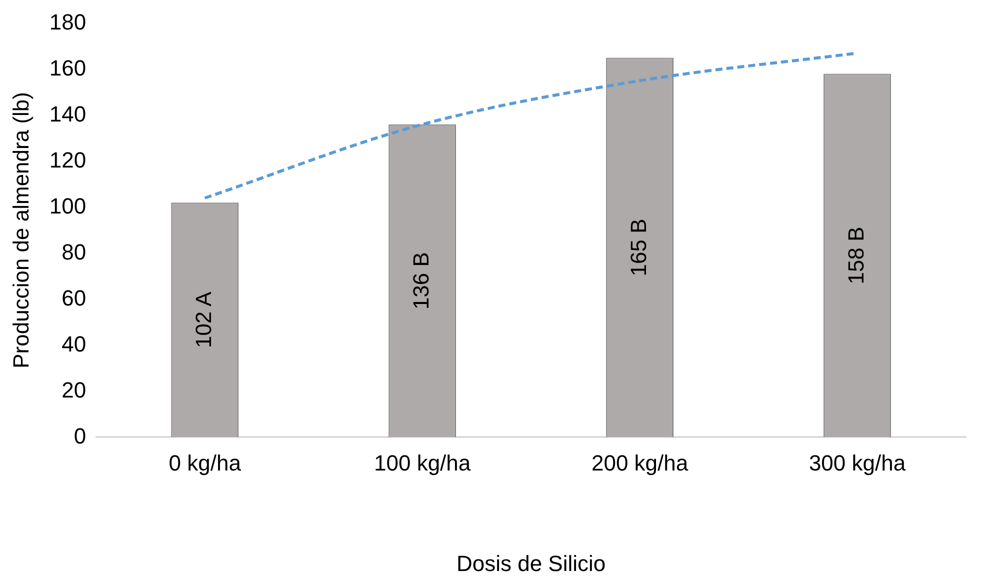 Image resolution: width=986 pixels, height=587 pixels. I want to click on y-tick-label: 40, so click(74, 343).